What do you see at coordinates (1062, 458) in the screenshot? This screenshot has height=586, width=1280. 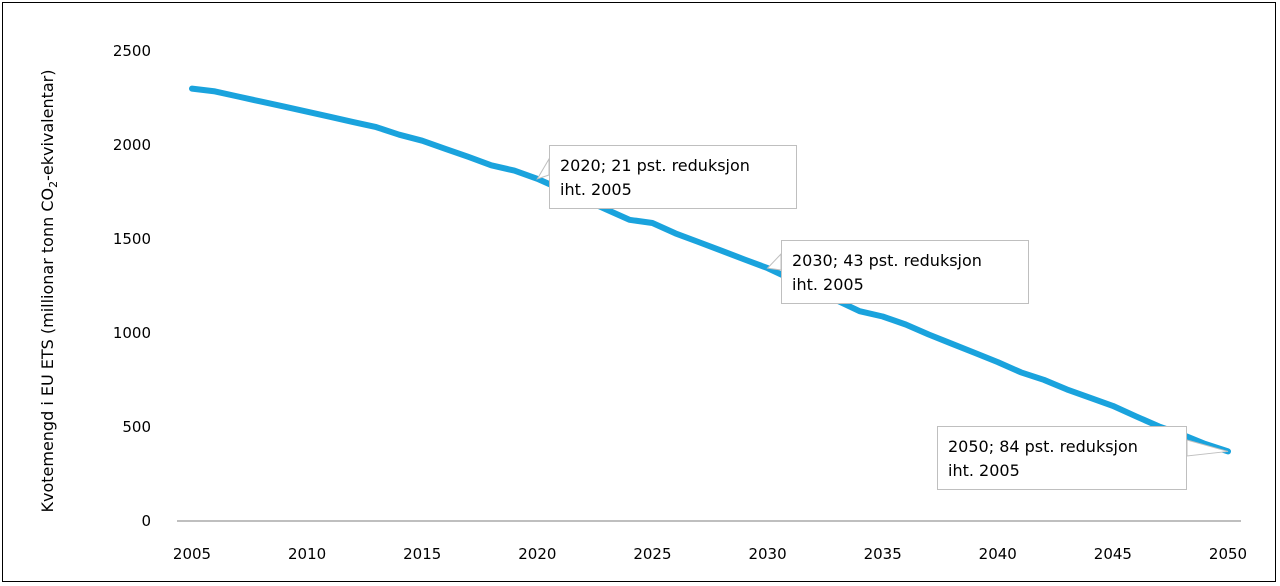 I see `callout-2050: 2050; 84 pst. reduksjon iht. 2005` at bounding box center [1062, 458].